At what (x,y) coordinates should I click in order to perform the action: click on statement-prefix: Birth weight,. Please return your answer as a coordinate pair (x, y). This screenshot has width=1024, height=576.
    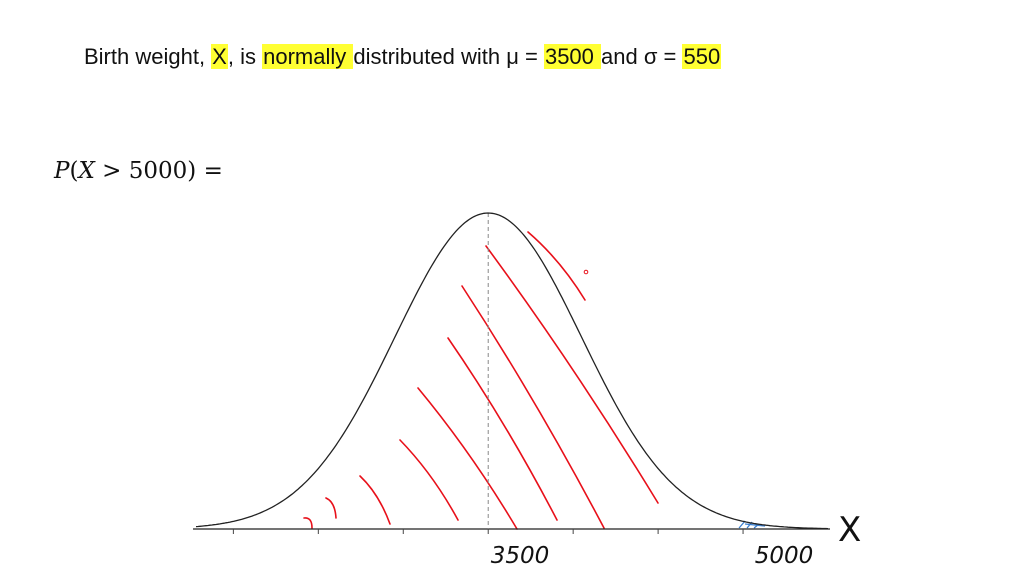
    Looking at the image, I should click on (148, 56).